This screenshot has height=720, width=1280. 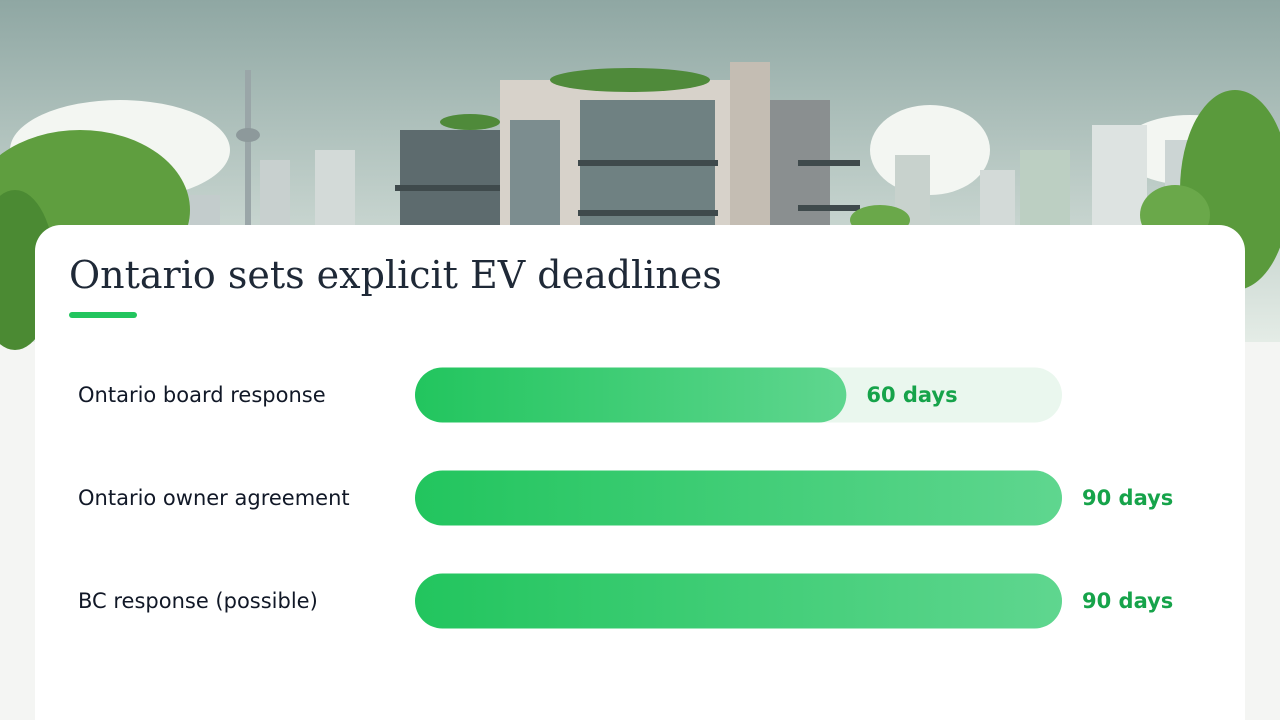 I want to click on value-label: 60 days, so click(x=911, y=395).